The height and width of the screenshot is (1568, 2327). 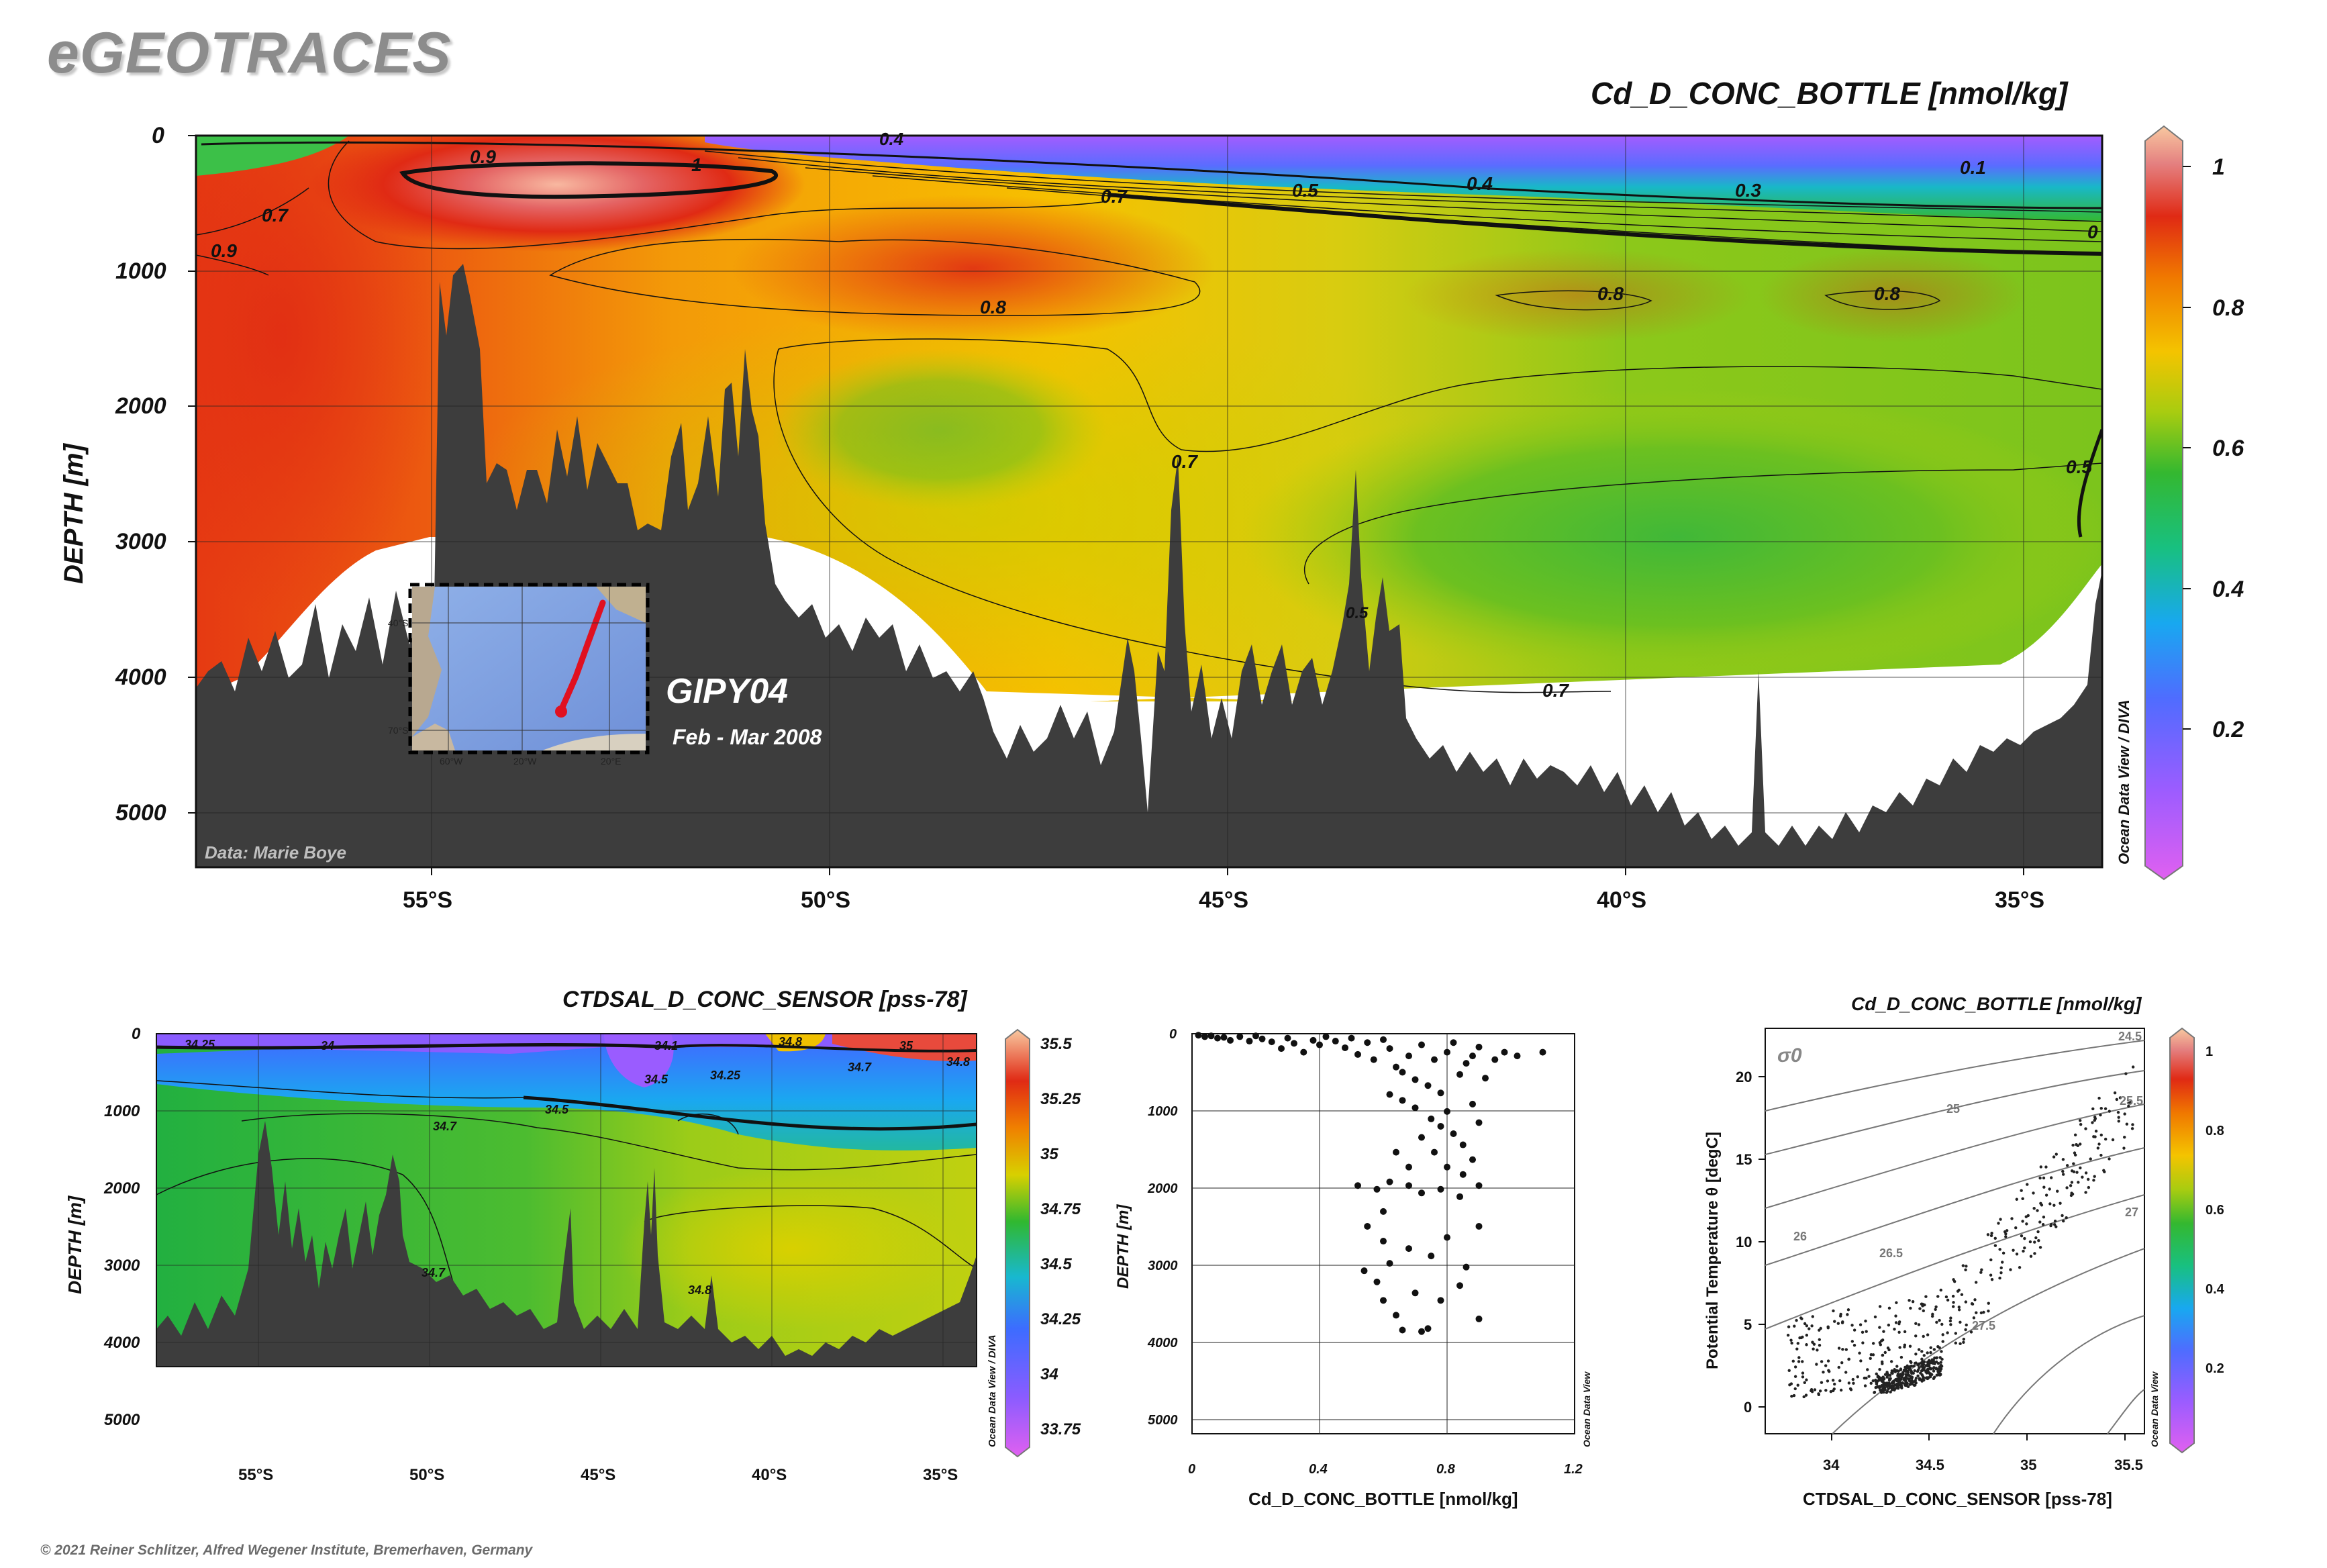 What do you see at coordinates (529, 668) in the screenshot?
I see `cruise-inset-map` at bounding box center [529, 668].